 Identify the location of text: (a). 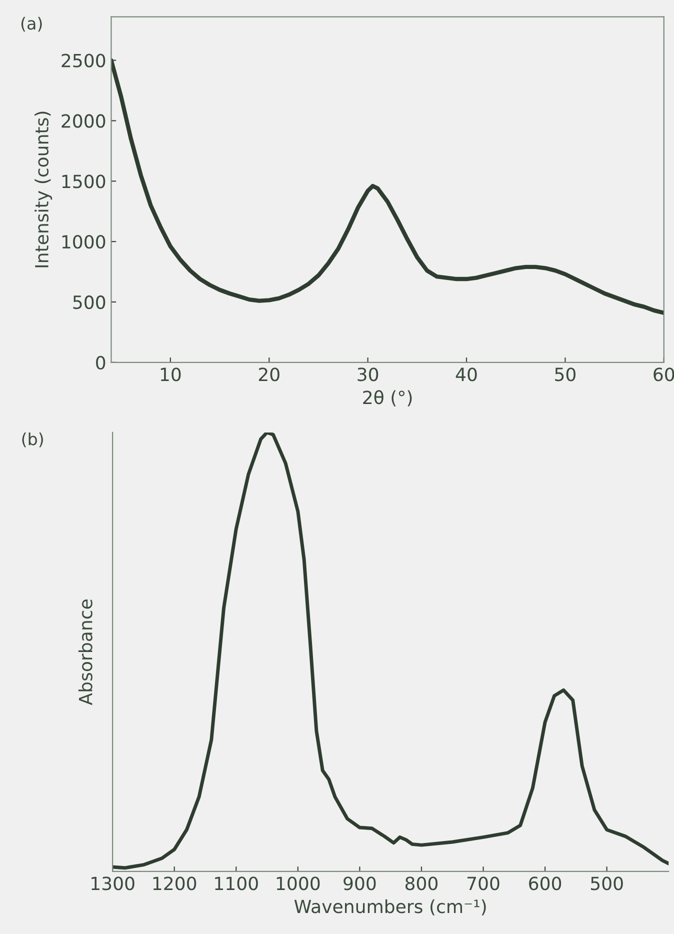
(31, 24).